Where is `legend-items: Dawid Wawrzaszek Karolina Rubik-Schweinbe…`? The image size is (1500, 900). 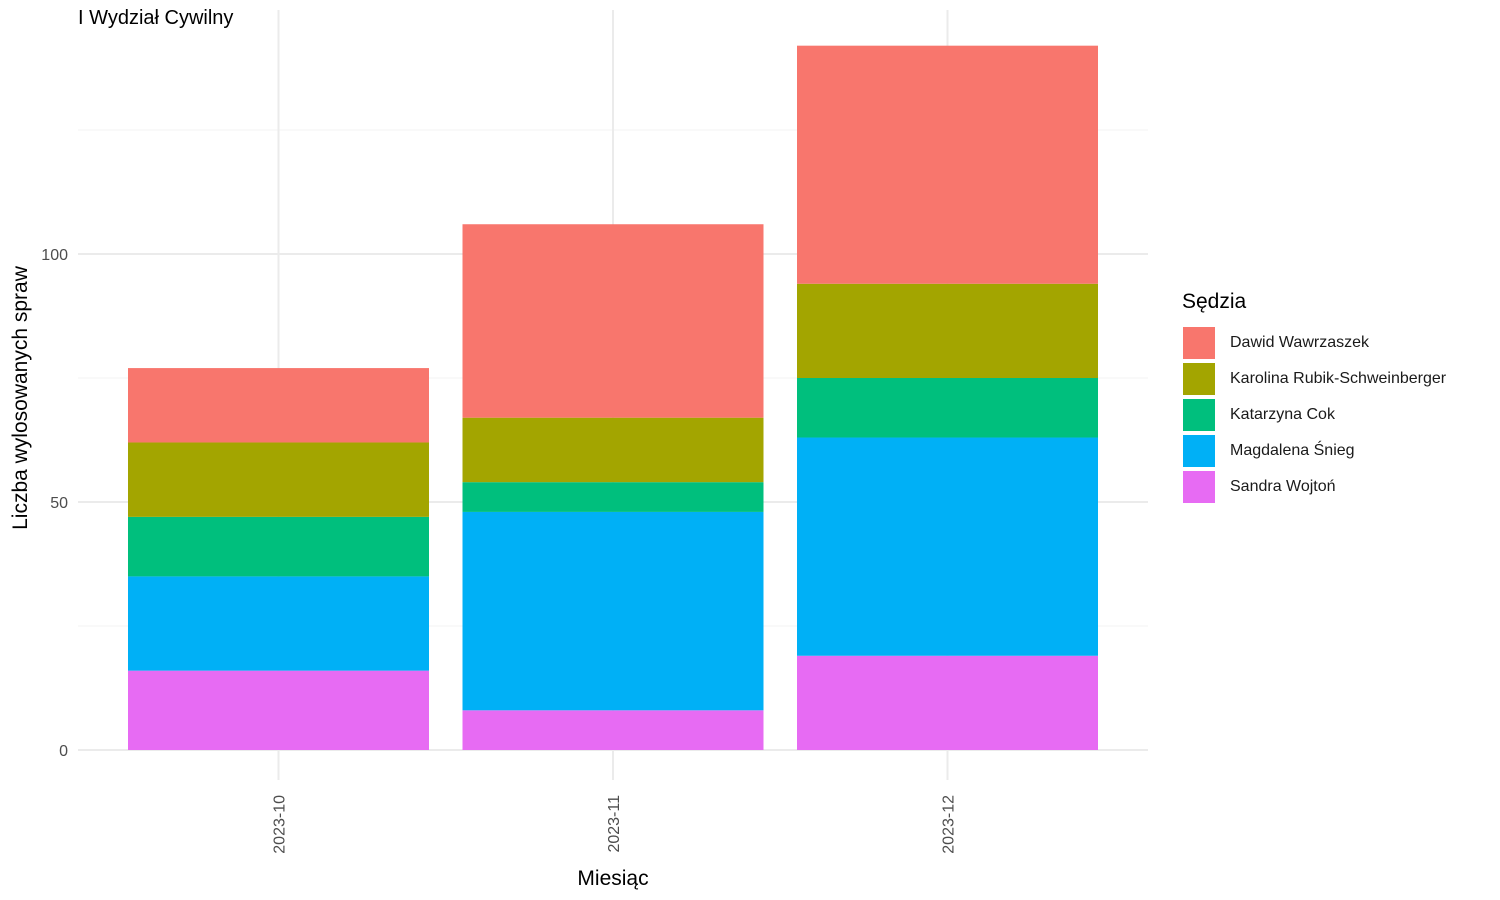 legend-items: Dawid Wawrzaszek Karolina Rubik-Schweinbe… is located at coordinates (1314, 415).